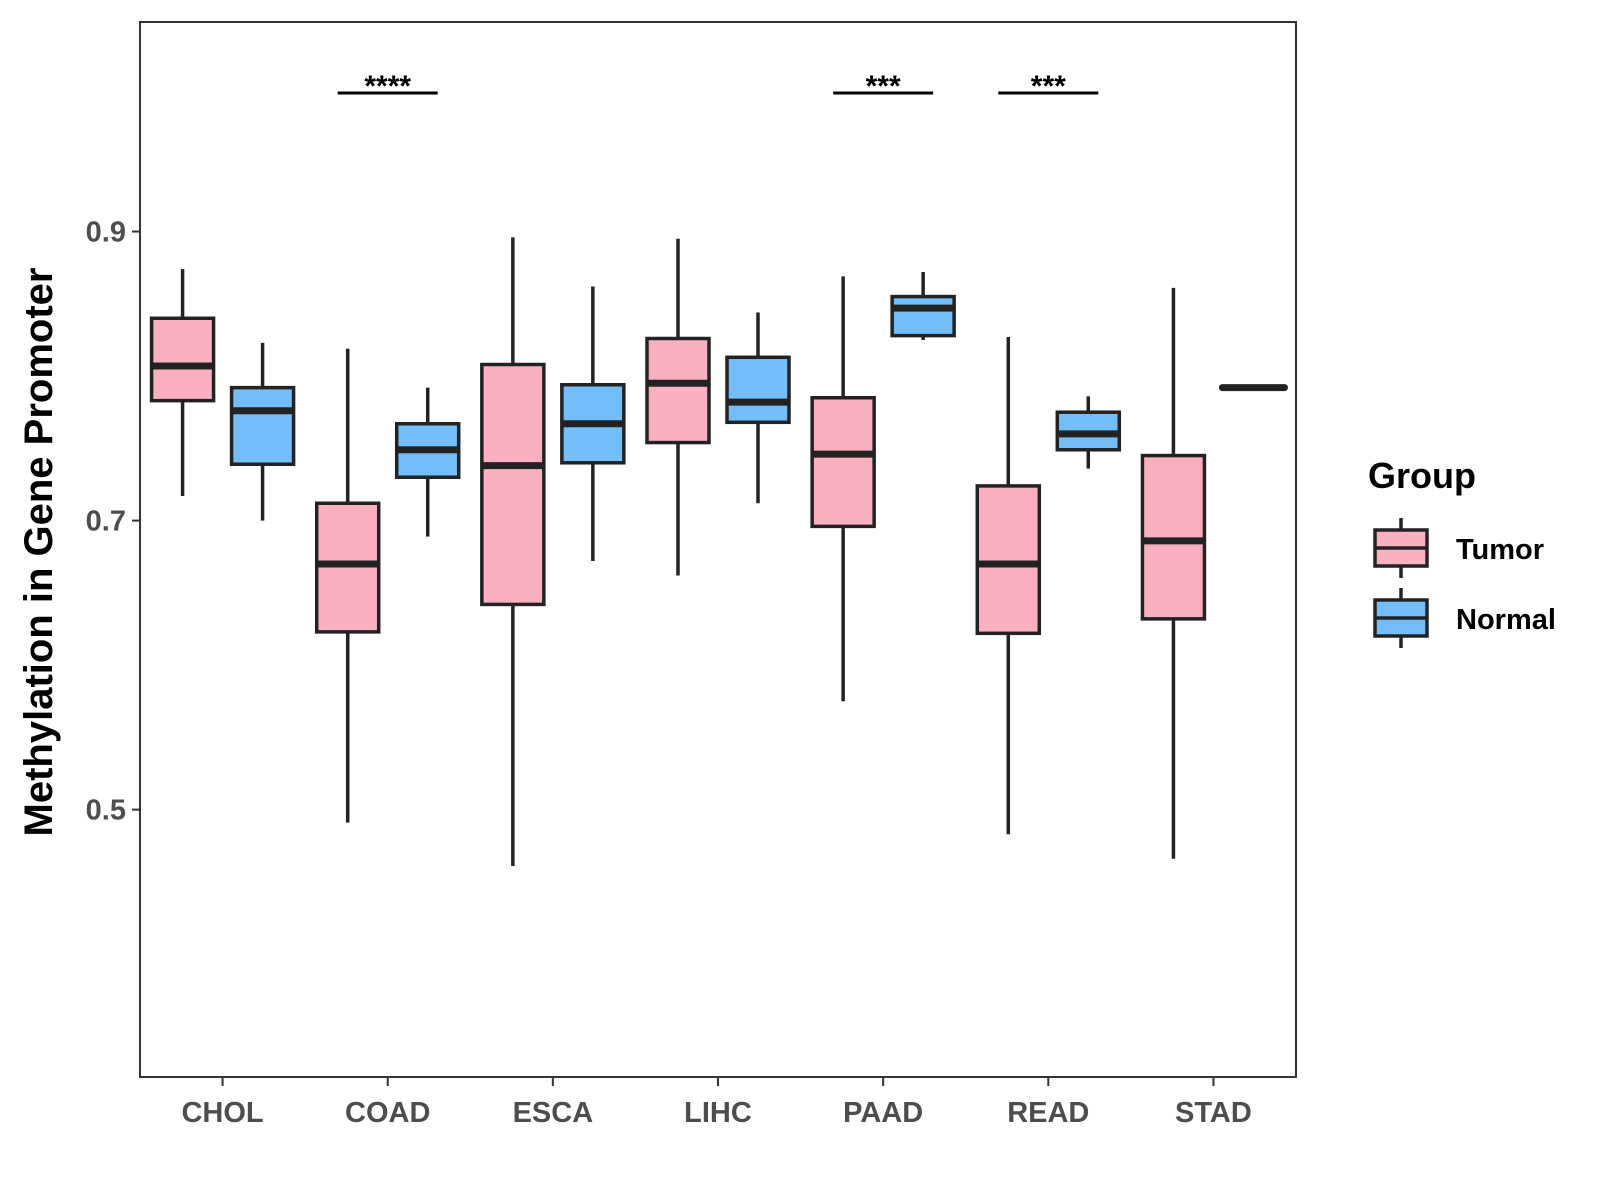  I want to click on legend-key-normal, so click(1401, 618).